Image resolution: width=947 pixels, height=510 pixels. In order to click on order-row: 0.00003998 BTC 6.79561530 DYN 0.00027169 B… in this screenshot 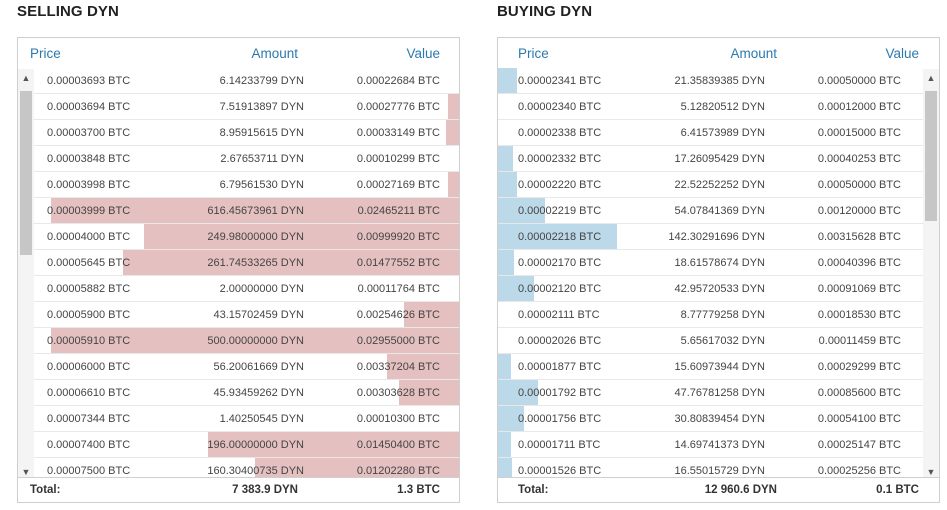, I will do `click(238, 185)`.